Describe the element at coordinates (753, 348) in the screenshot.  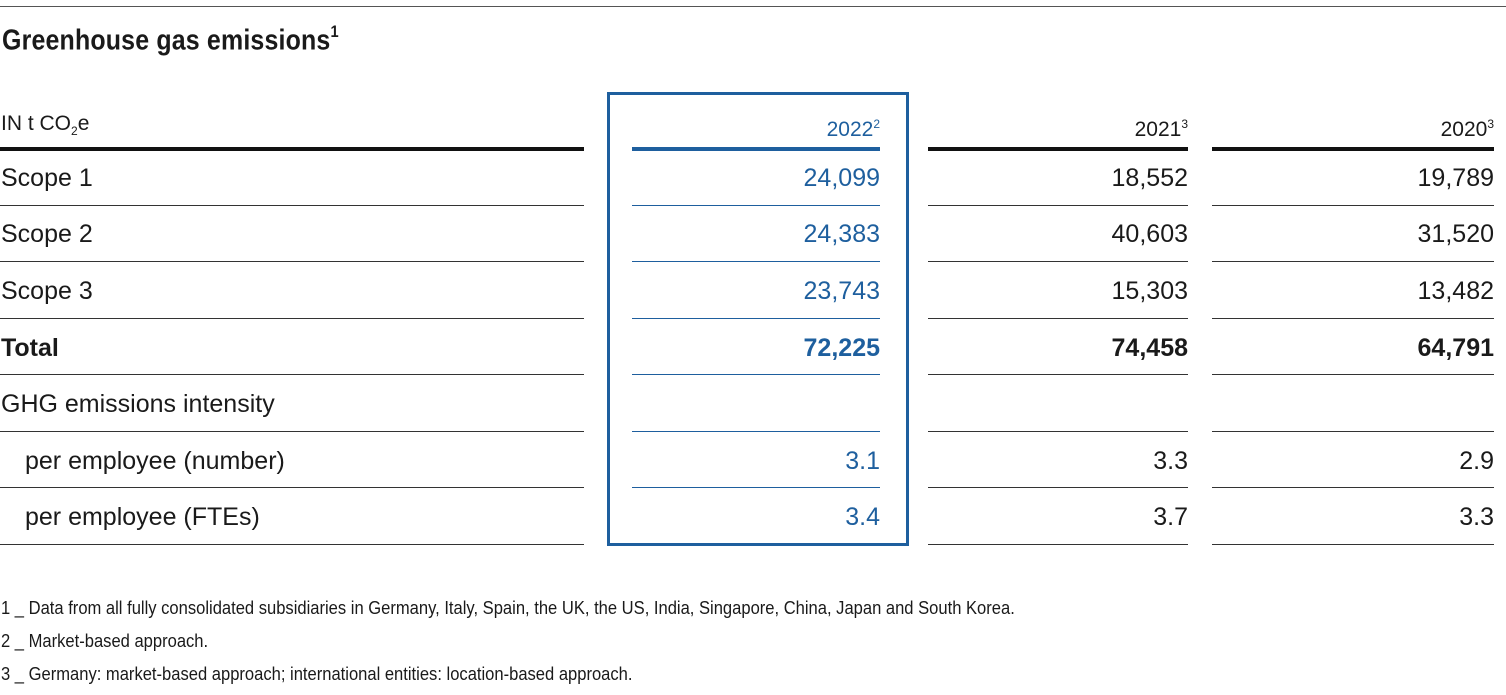
I see `total-row: Total 72,225 74,458 64,791` at that location.